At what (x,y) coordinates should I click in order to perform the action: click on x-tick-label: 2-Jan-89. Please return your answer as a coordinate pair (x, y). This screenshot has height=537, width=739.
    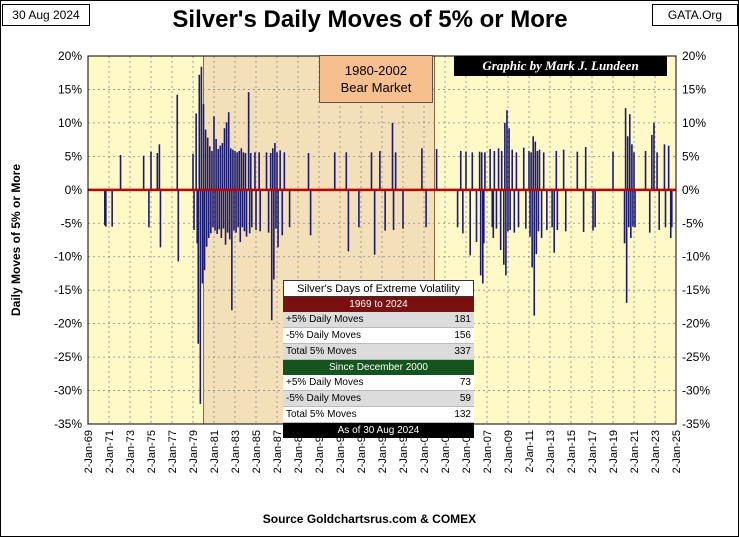
    Looking at the image, I should click on (299, 451).